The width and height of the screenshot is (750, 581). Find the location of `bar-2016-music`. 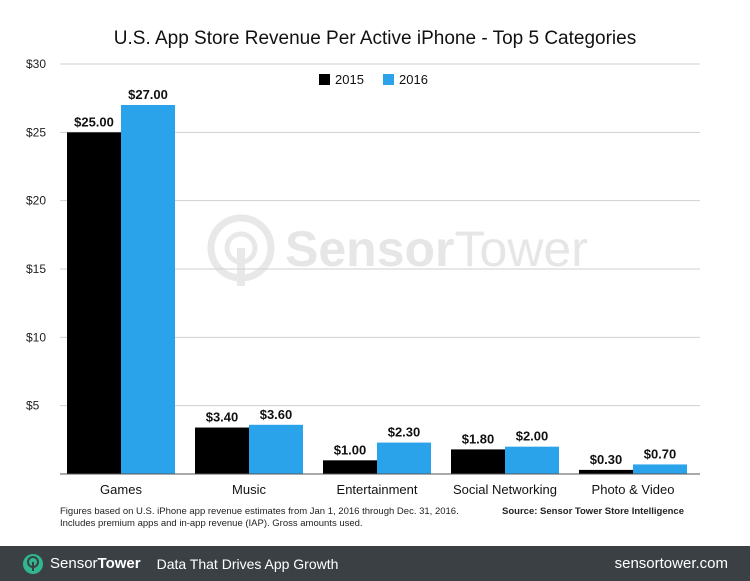

bar-2016-music is located at coordinates (276, 449).